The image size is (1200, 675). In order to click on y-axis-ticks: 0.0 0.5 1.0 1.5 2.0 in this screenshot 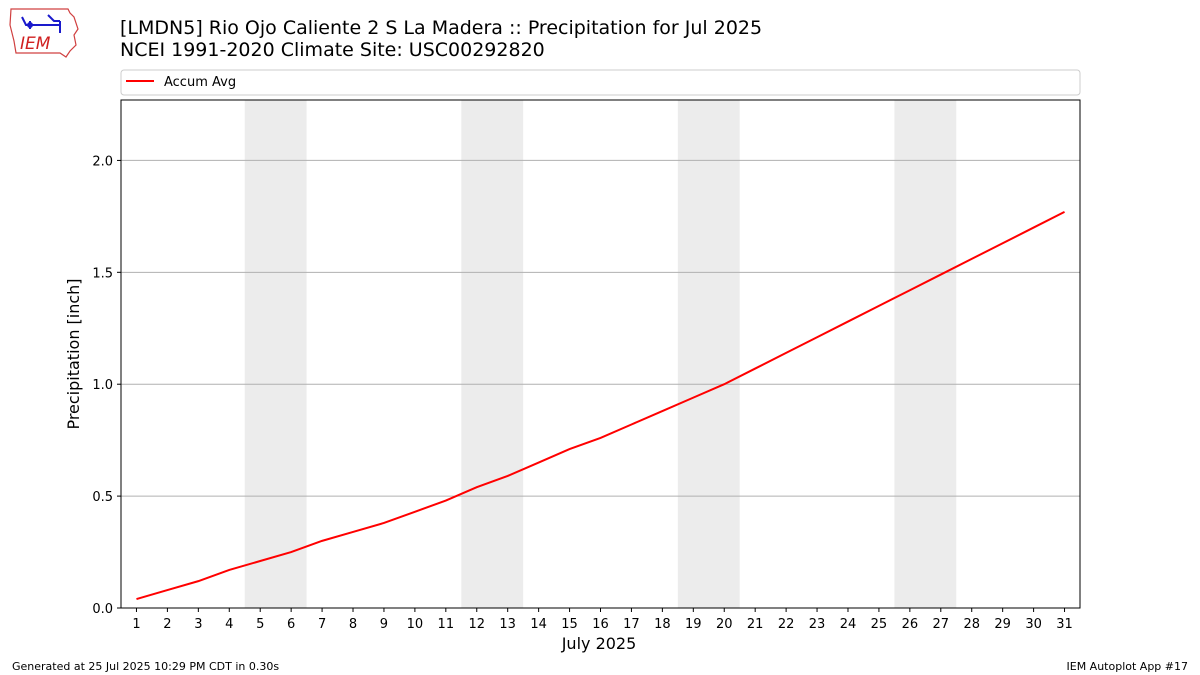, I will do `click(106, 385)`.